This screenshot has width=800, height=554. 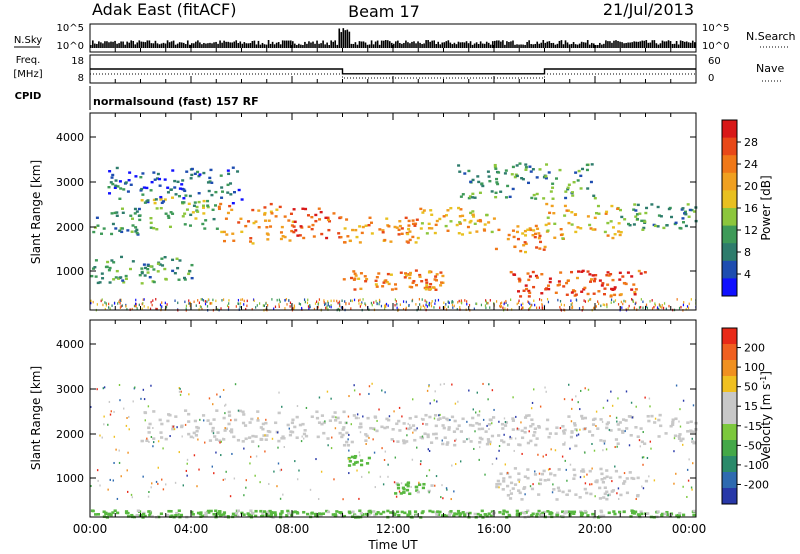 What do you see at coordinates (747, 252) in the screenshot?
I see `colorbar-tick-label: 8` at bounding box center [747, 252].